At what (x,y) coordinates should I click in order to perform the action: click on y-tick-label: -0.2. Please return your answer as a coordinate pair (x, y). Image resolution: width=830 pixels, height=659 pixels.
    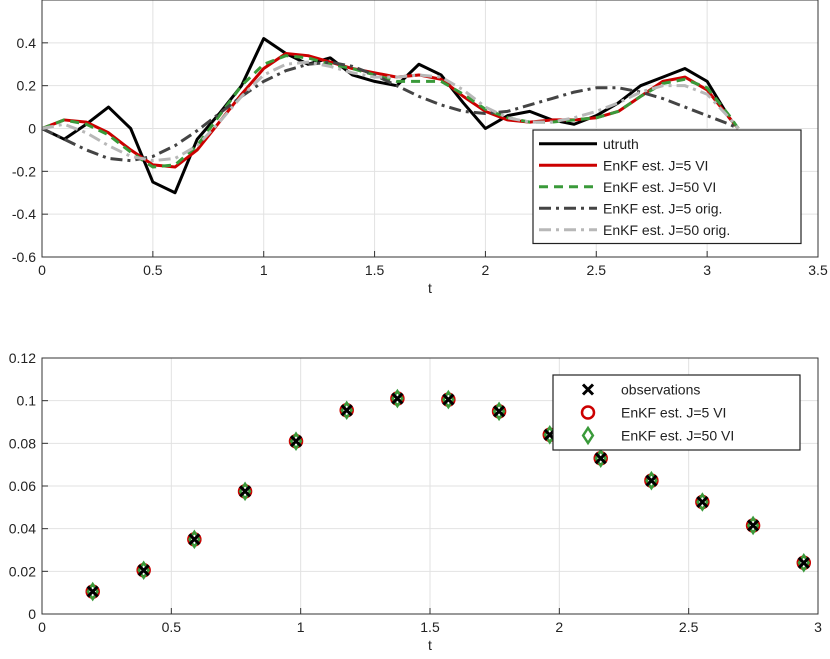
    Looking at the image, I should click on (24, 171).